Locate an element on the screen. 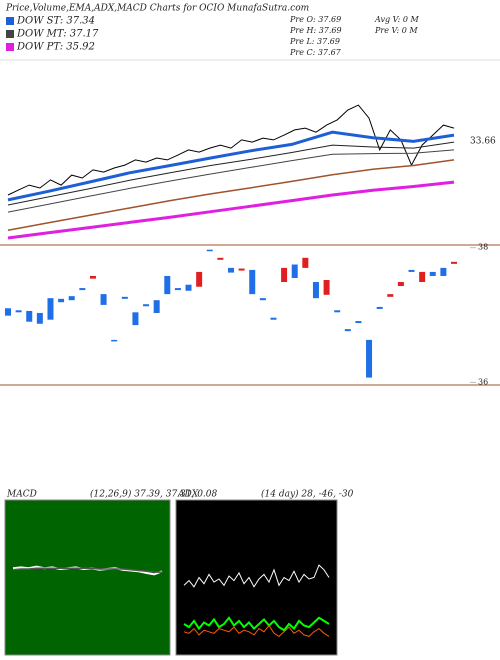 Image resolution: width=500 pixels, height=660 pixels. stat: Pre C: 37.67 is located at coordinates (315, 52).